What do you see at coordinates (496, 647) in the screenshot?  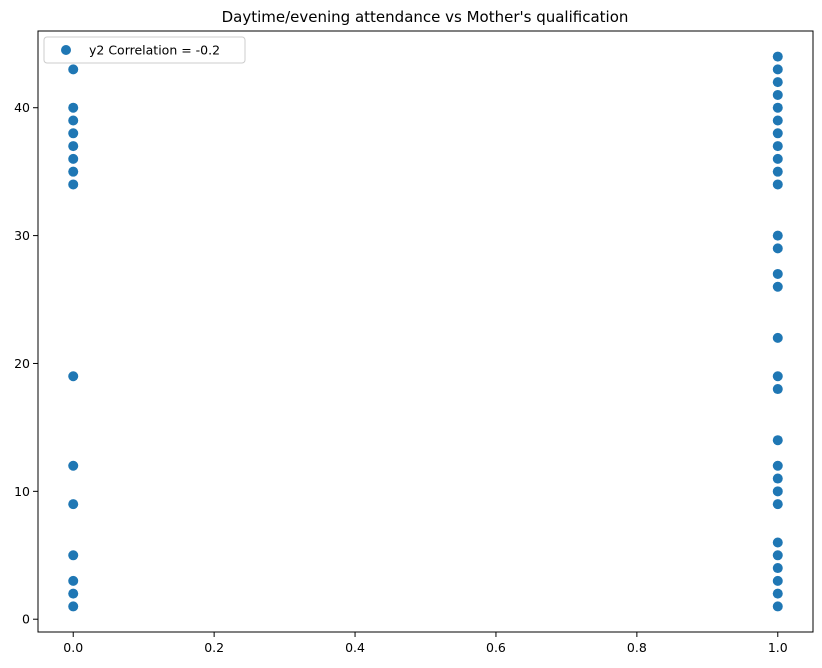 I see `x-tick-label: 0.6` at bounding box center [496, 647].